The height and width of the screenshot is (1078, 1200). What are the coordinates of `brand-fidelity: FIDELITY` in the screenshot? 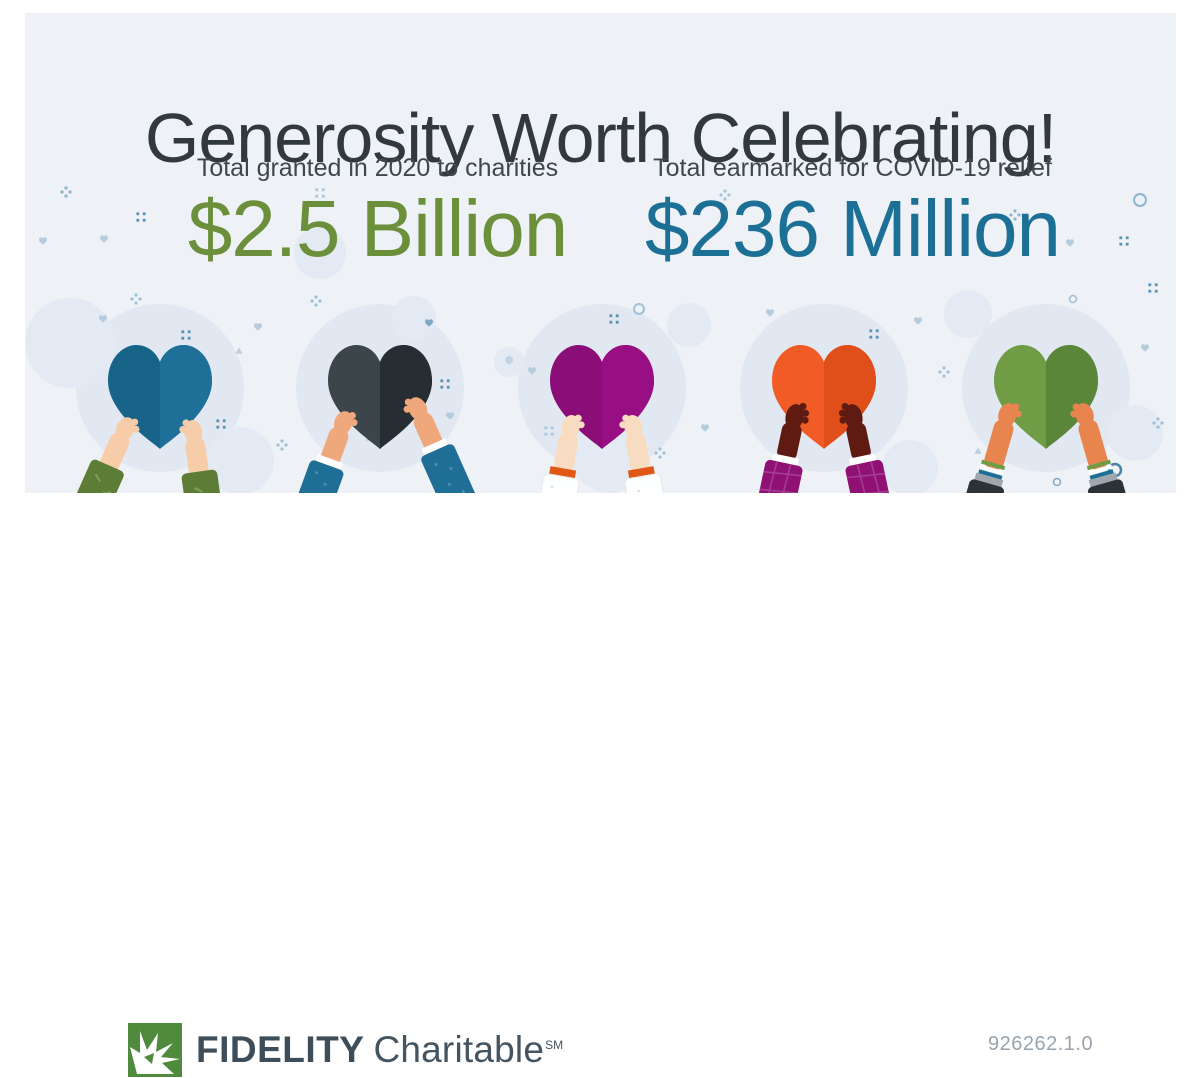 It's located at (280, 1049).